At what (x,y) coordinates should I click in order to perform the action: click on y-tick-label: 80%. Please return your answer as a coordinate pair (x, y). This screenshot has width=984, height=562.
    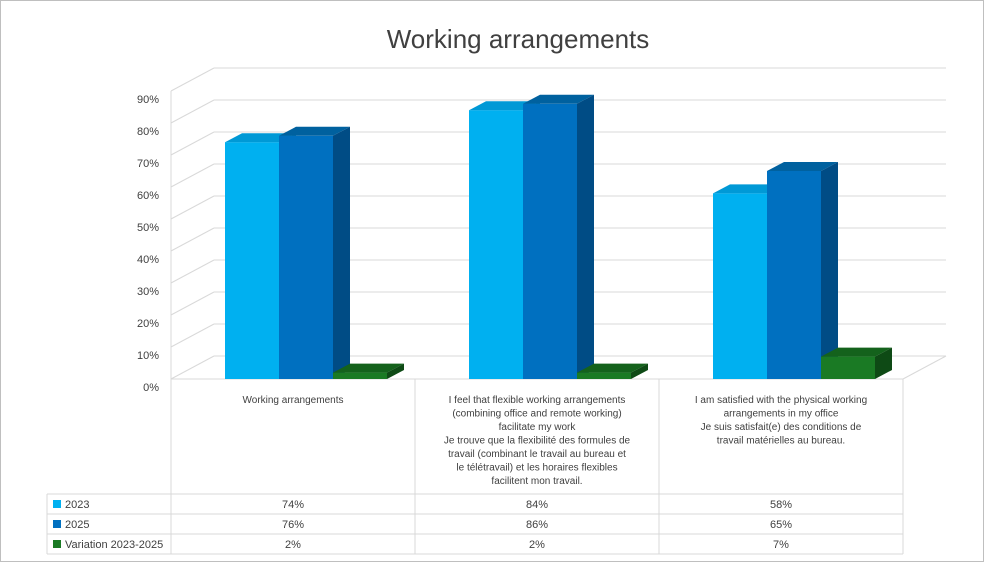
    Looking at the image, I should click on (148, 132).